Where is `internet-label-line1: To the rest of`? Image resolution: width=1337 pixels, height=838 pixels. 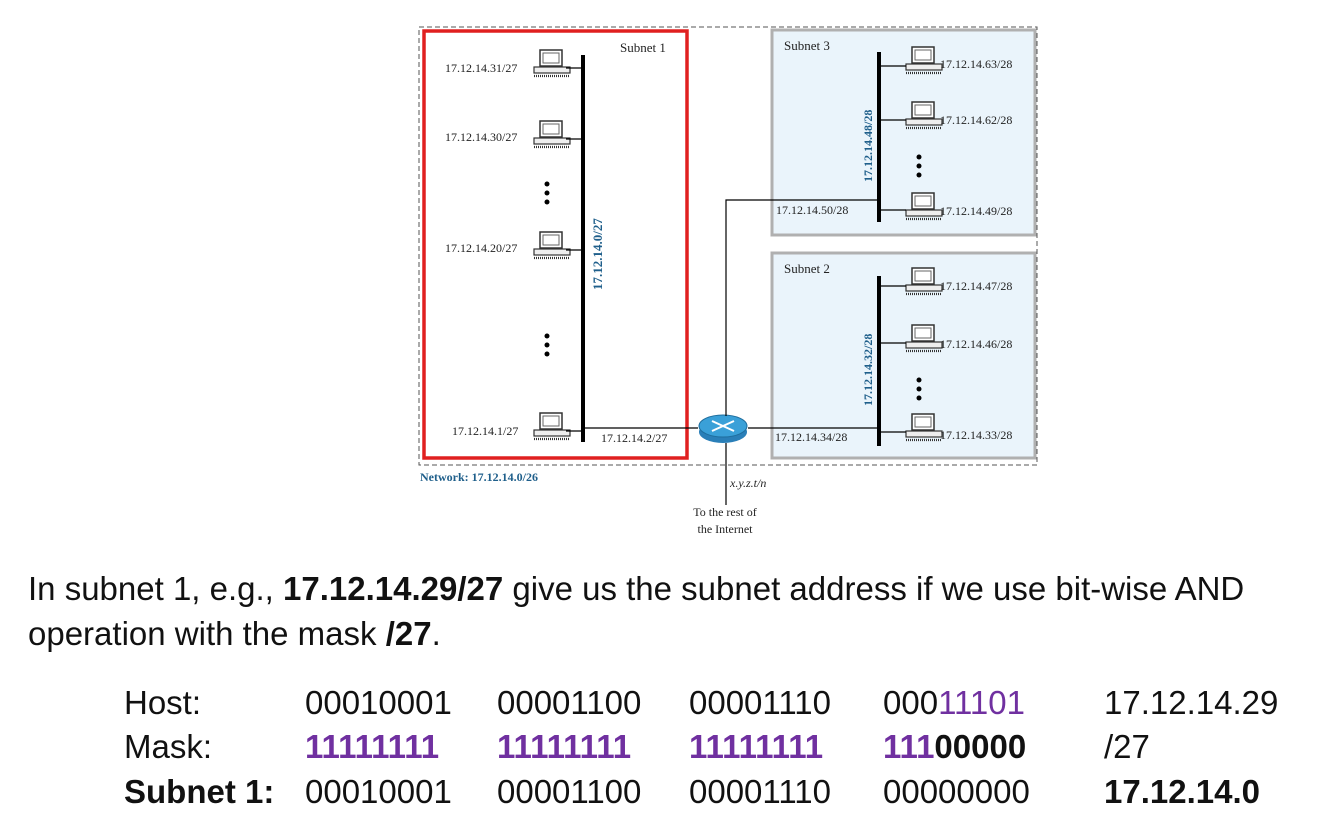 internet-label-line1: To the rest of is located at coordinates (724, 512).